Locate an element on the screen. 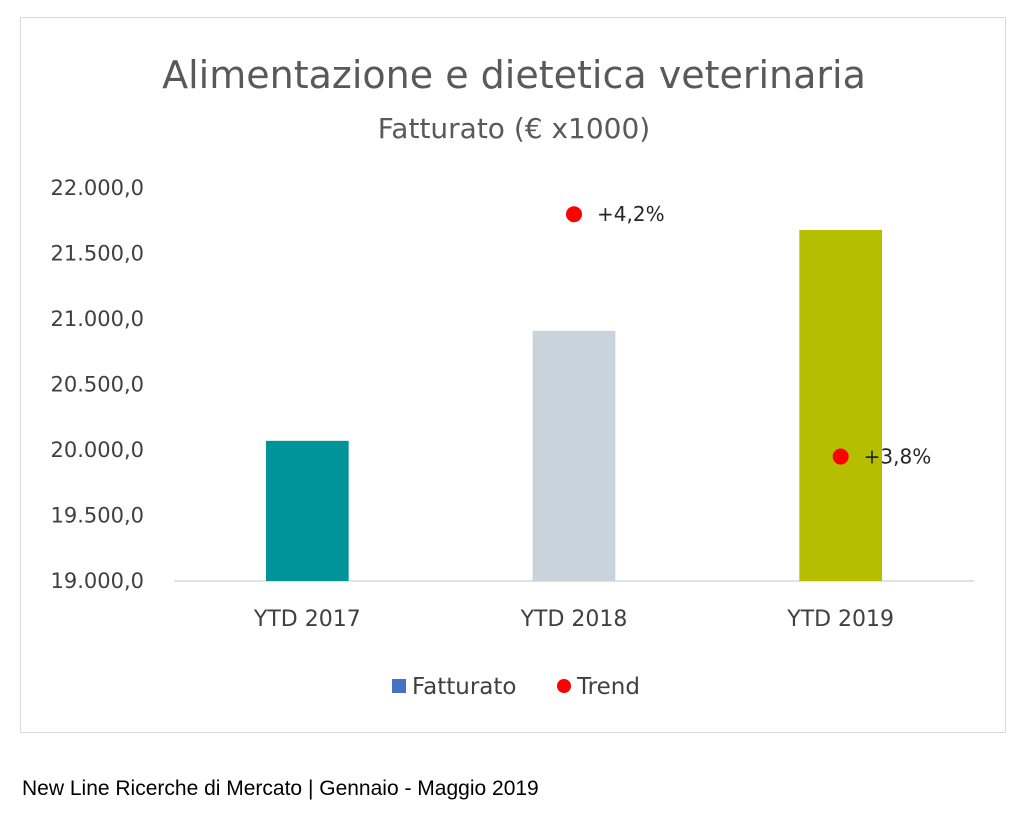  y-tick-label: 20.000,0 is located at coordinates (97, 450).